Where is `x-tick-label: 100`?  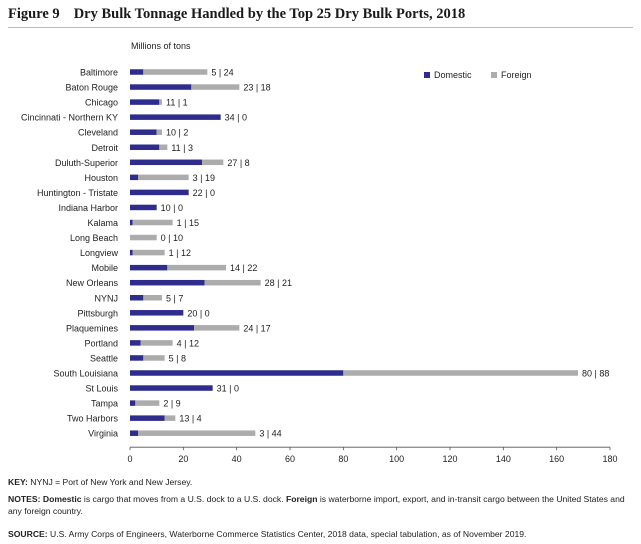
x-tick-label: 100 is located at coordinates (396, 459).